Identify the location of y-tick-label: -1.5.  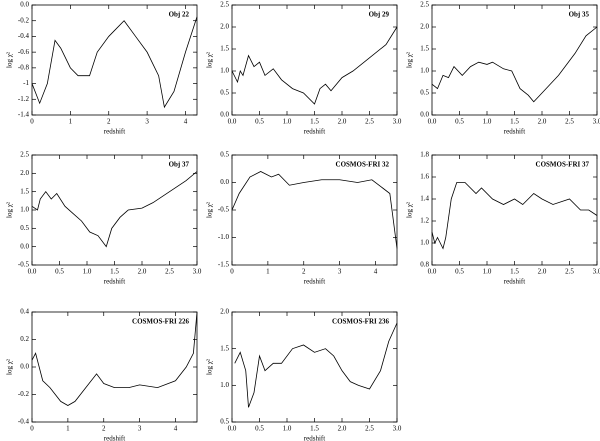
(224, 265).